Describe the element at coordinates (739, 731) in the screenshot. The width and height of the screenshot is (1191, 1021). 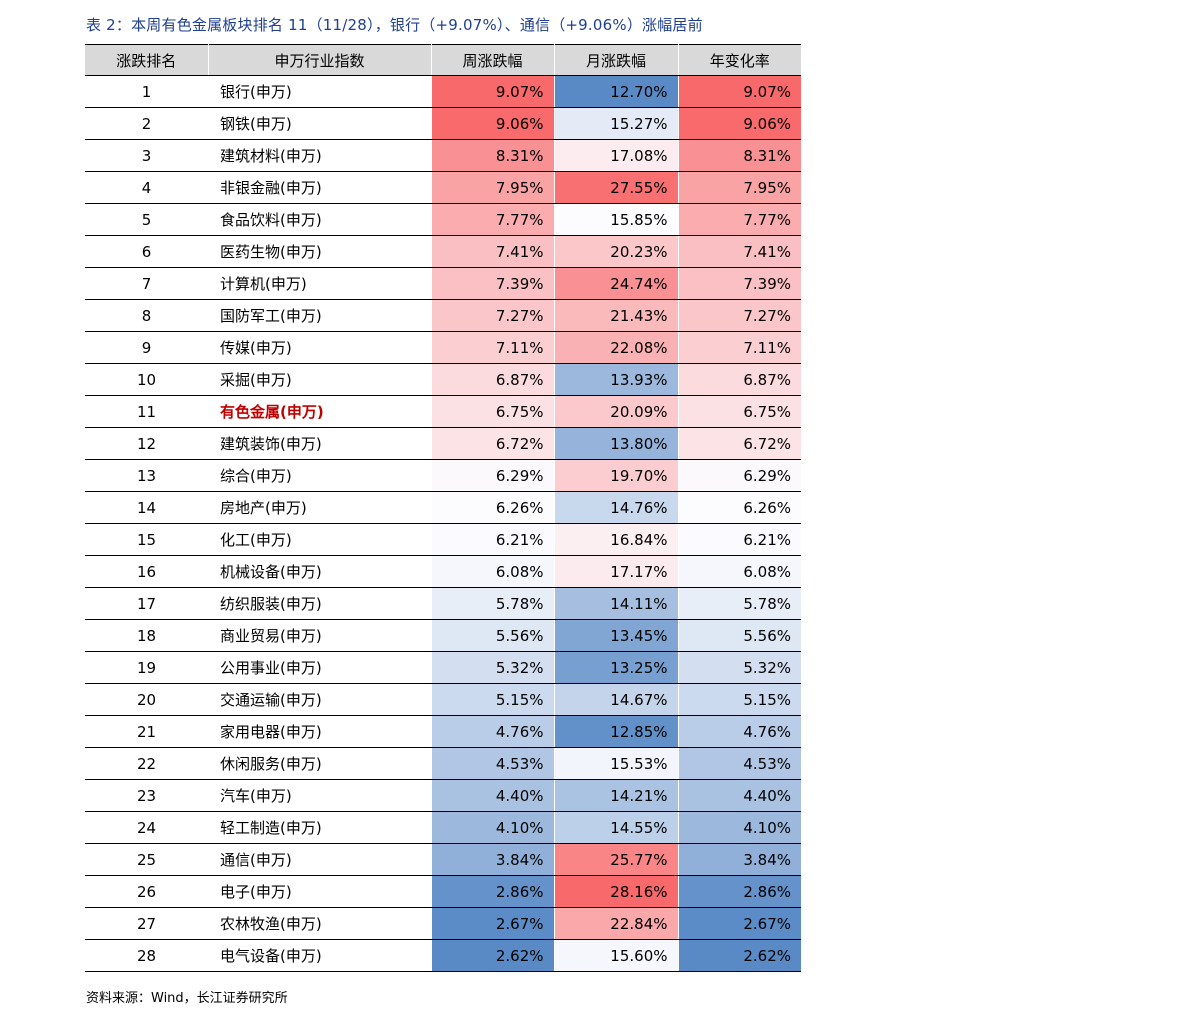
I see `year-change-cell: 4.76%` at that location.